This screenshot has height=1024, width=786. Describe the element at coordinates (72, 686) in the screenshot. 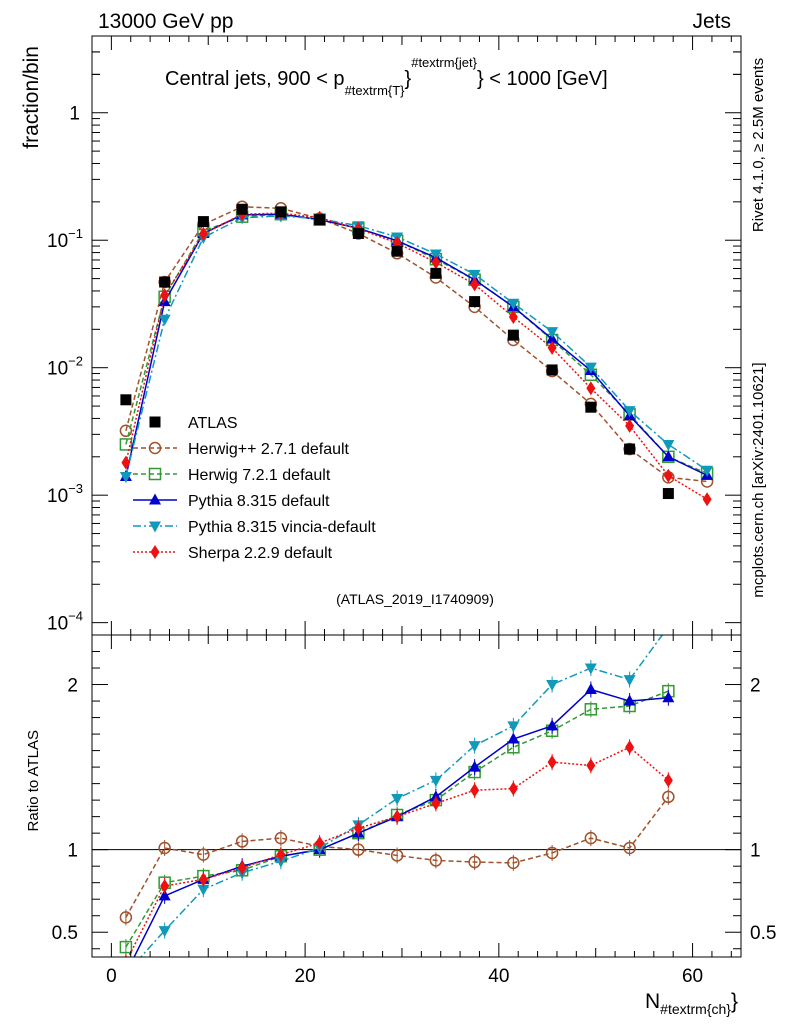

I see `ratio-tick-label: 2` at that location.